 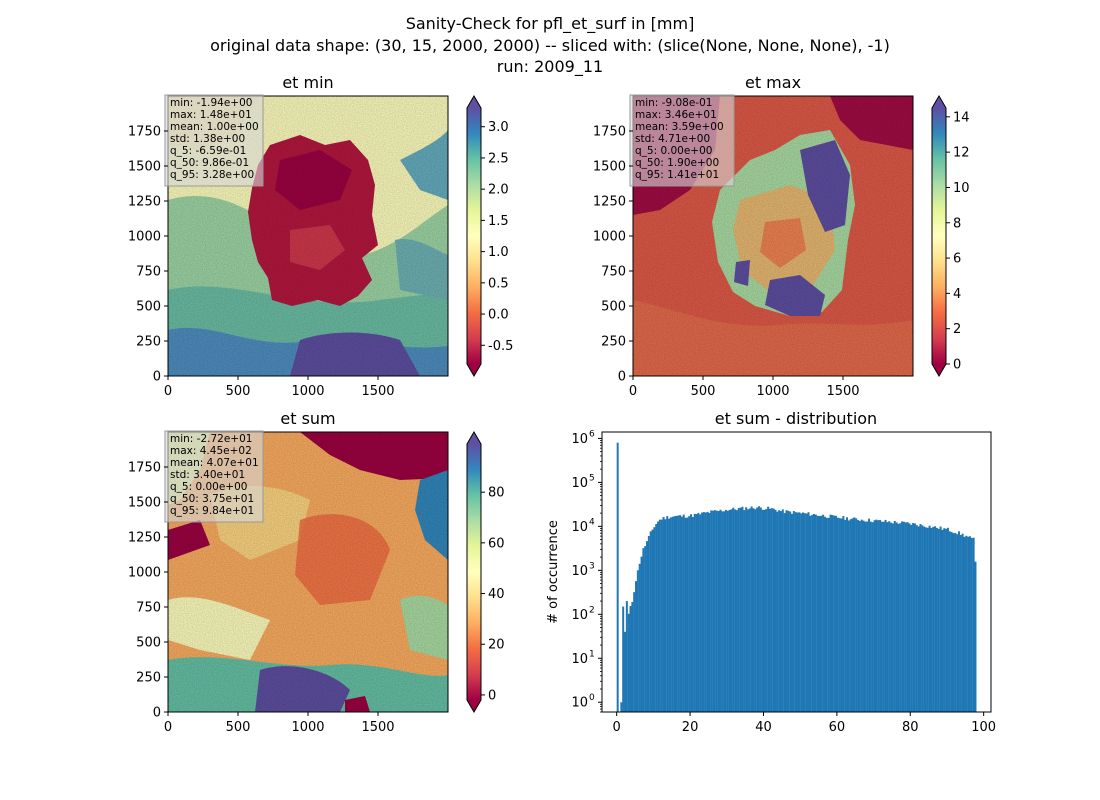 I want to click on heatmap-image-et-sum, so click(x=308, y=572).